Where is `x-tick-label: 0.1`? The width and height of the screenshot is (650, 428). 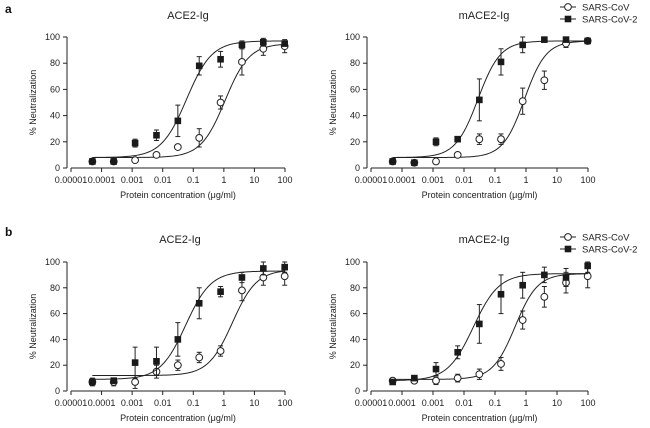 x-tick-label: 0.1 is located at coordinates (495, 403).